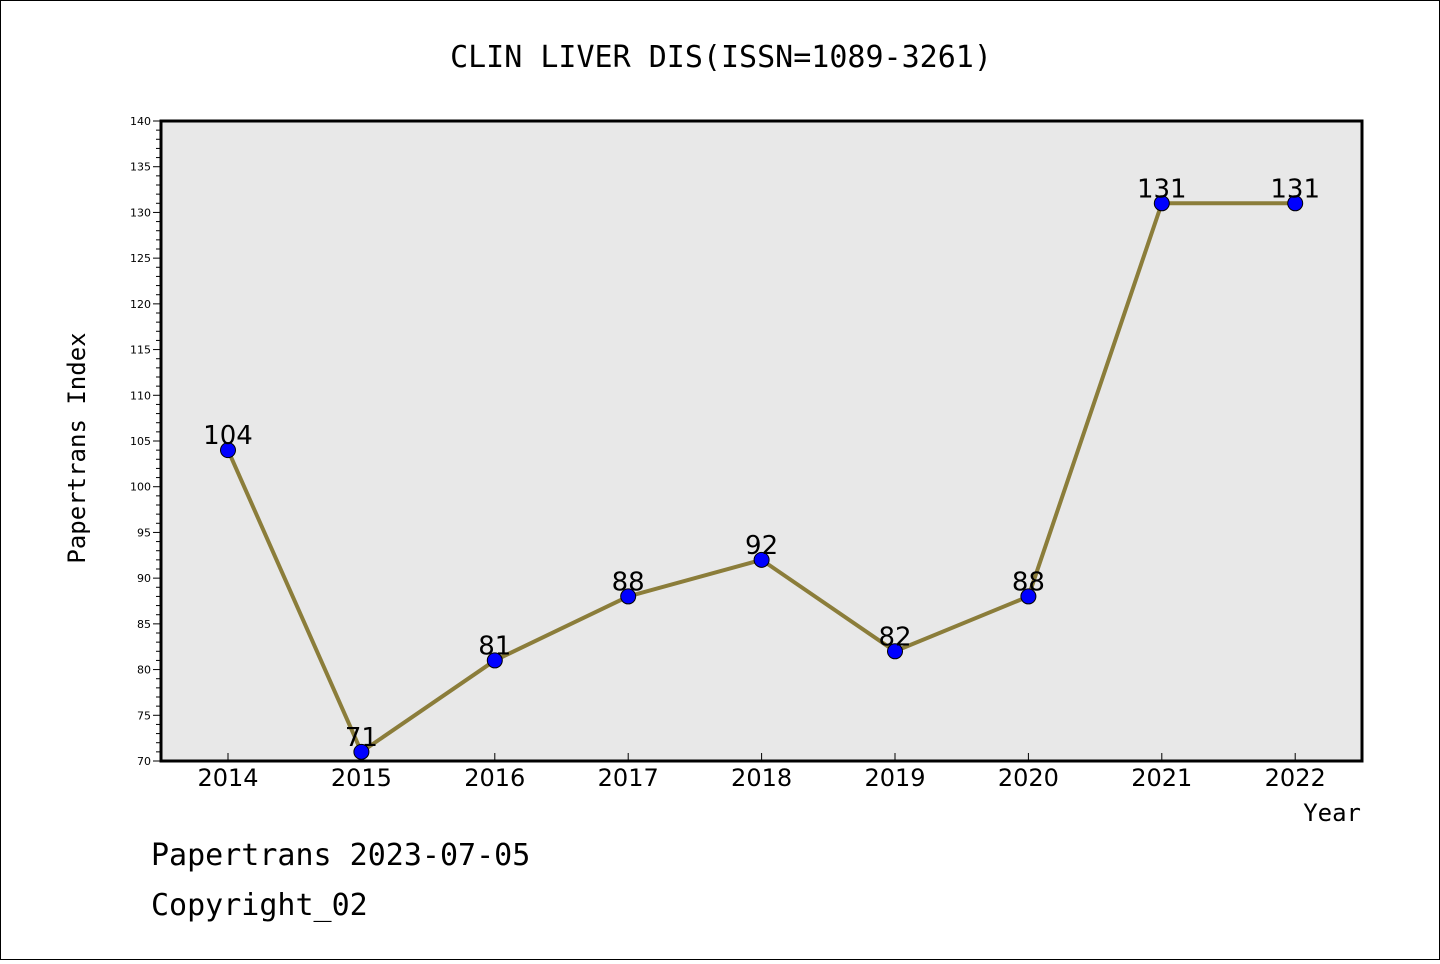 Image resolution: width=1440 pixels, height=964 pixels. Describe the element at coordinates (894, 637) in the screenshot. I see `data-label: 82` at that location.